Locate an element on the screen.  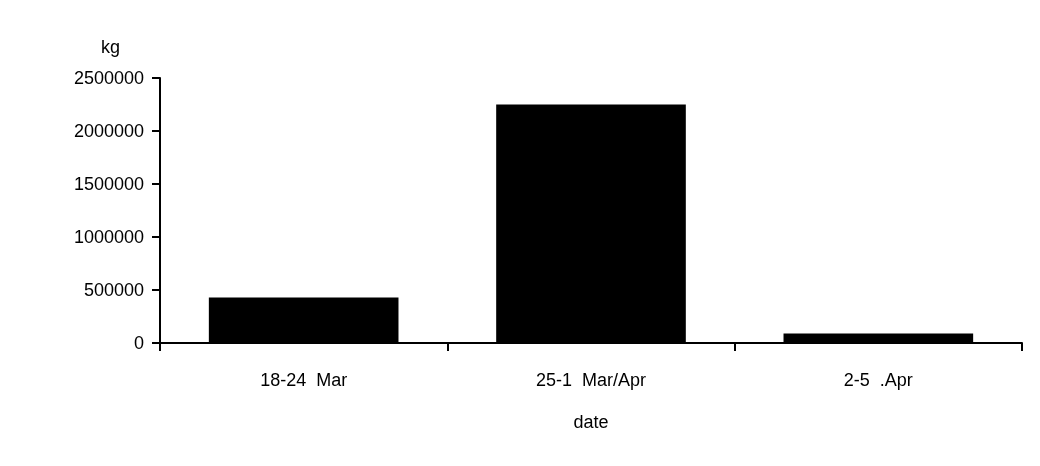
y-tick-label: 2500000 is located at coordinates (108, 78).